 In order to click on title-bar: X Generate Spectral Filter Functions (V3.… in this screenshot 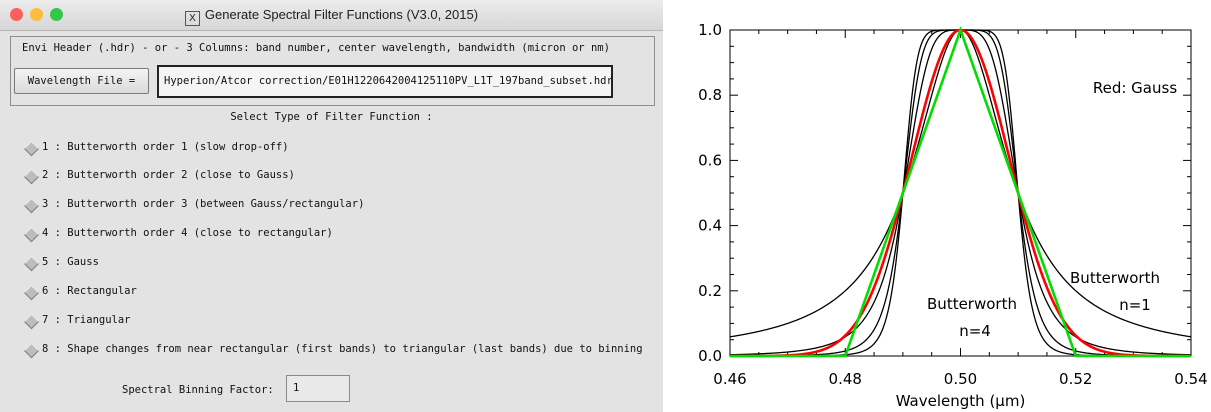, I will do `click(331, 15)`.